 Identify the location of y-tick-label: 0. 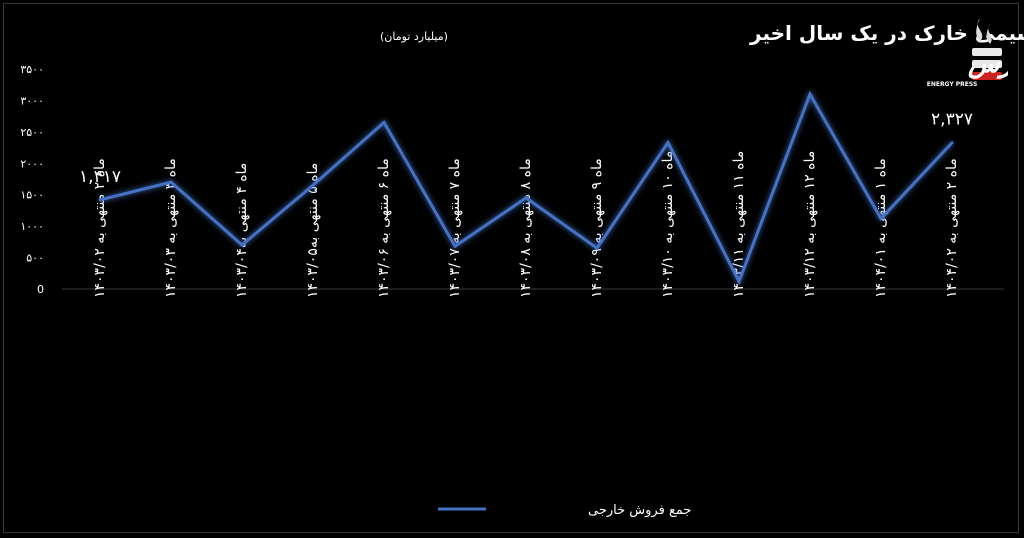
(40, 289).